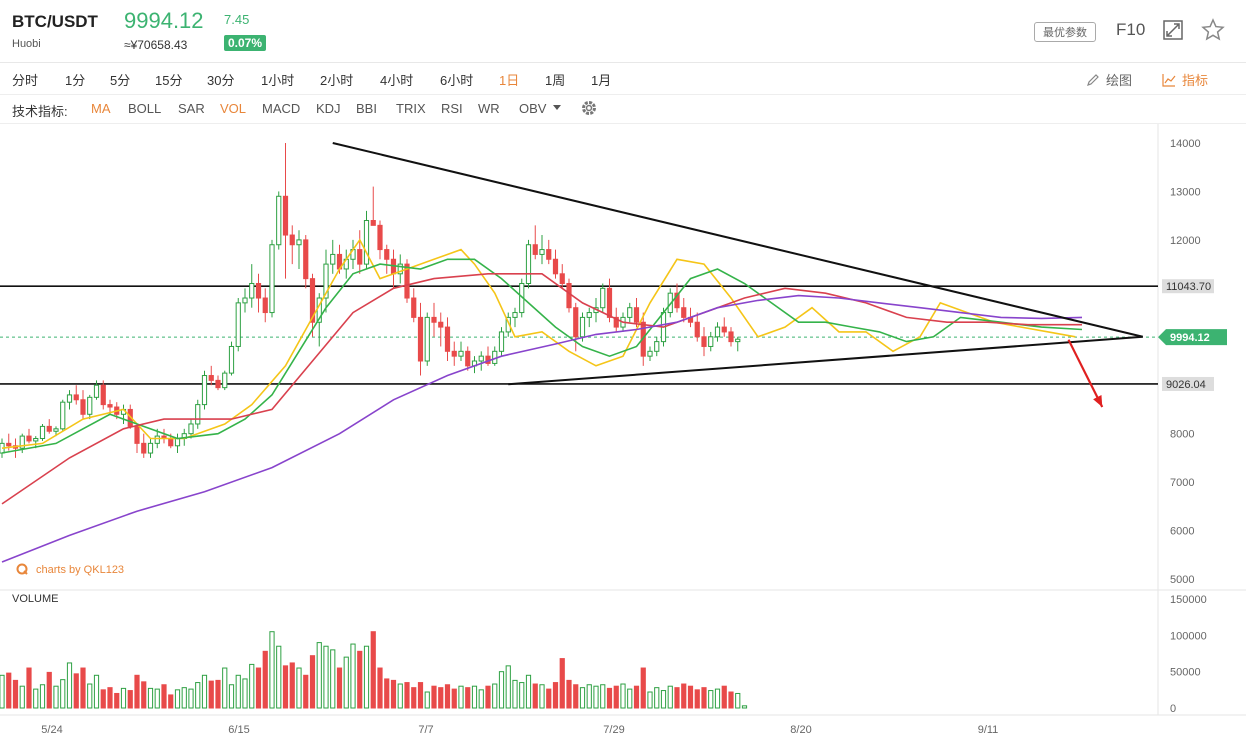 This screenshot has height=750, width=1246. Describe the element at coordinates (22, 569) in the screenshot. I see `qkl-logo-icon` at that location.